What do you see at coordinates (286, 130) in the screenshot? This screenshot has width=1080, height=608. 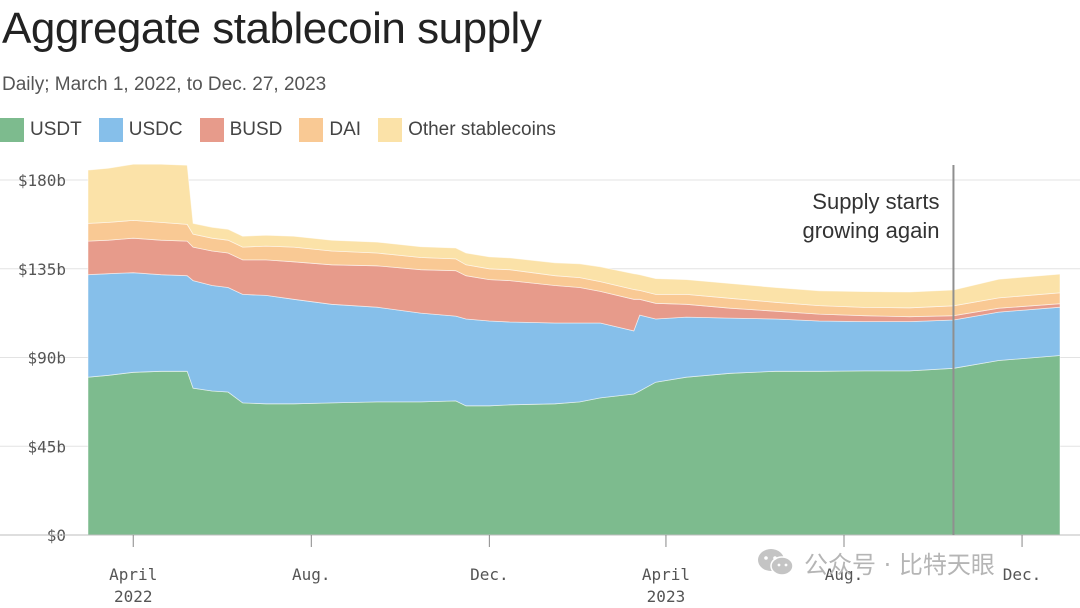 I see `chart-legend: USDT USDC BUSD DAI Other stablecoins` at bounding box center [286, 130].